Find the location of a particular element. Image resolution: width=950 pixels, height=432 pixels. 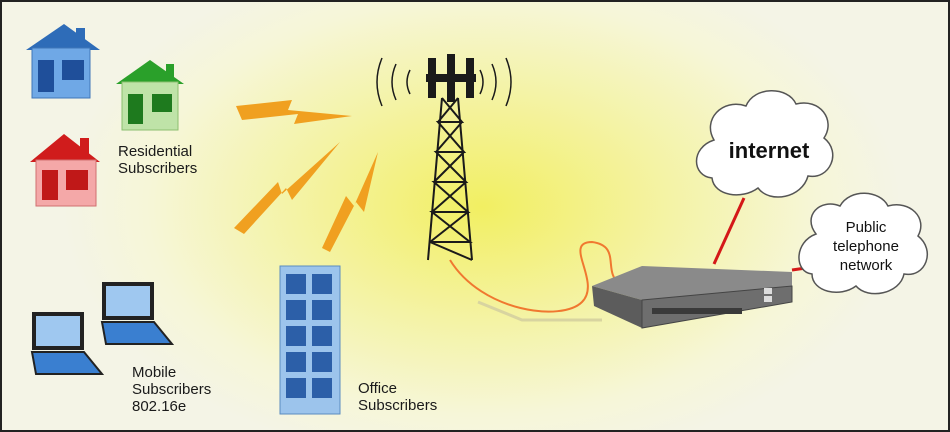

mobile-subscribers-label: Mobile Subscribers 802.16e is located at coordinates (172, 389).